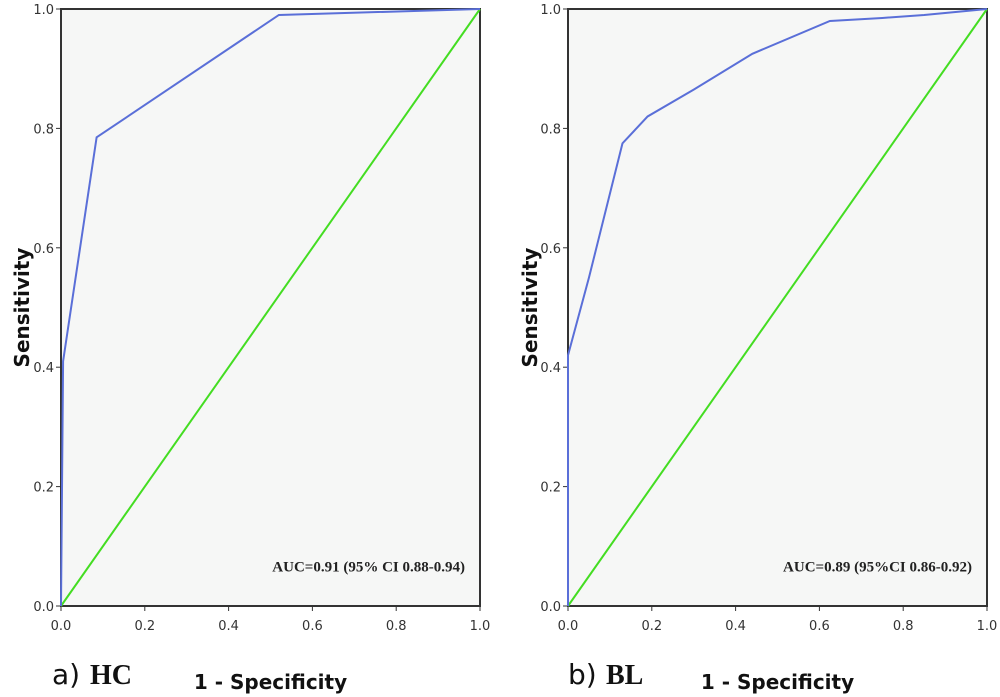 The height and width of the screenshot is (697, 1000). Describe the element at coordinates (66, 674) in the screenshot. I see `panel-label-prefix: a)` at that location.